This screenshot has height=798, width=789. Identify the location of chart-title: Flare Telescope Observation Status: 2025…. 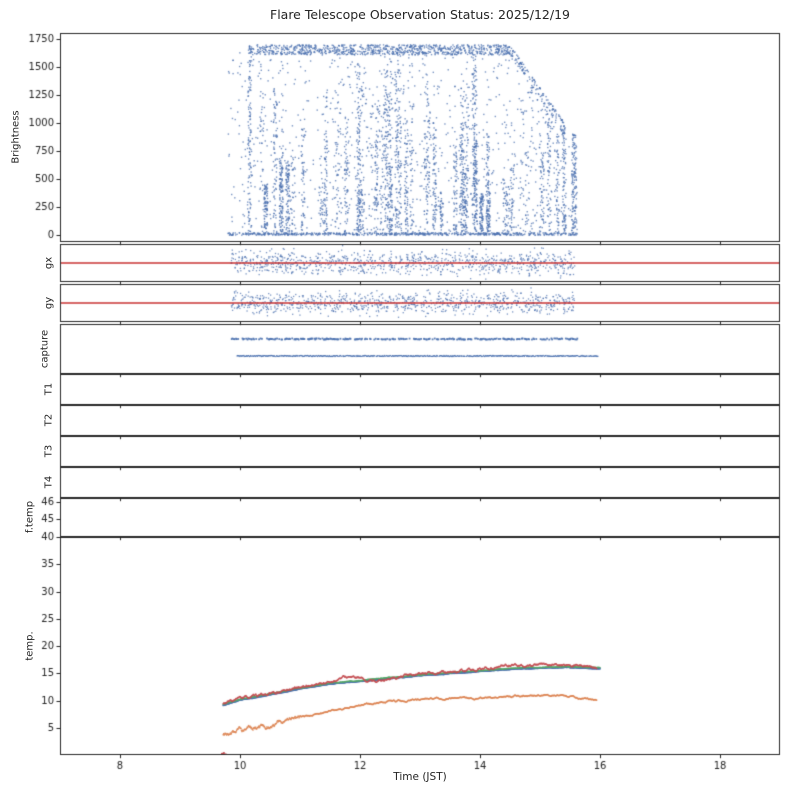
(420, 14).